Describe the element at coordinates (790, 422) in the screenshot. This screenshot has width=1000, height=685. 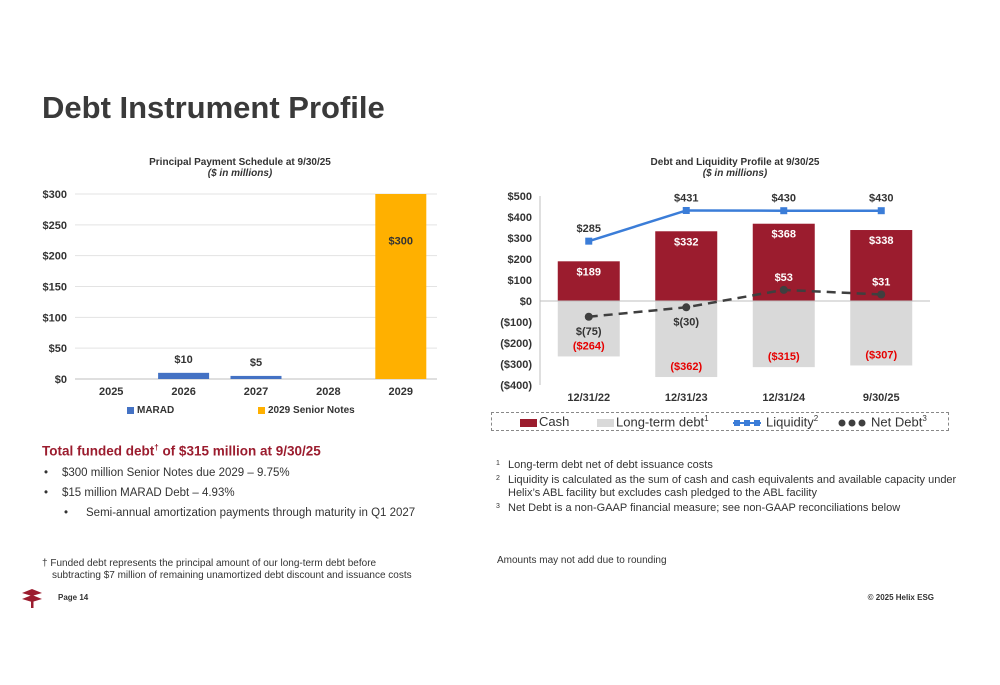
I see `legend-label-liquidity: Liquidity` at that location.